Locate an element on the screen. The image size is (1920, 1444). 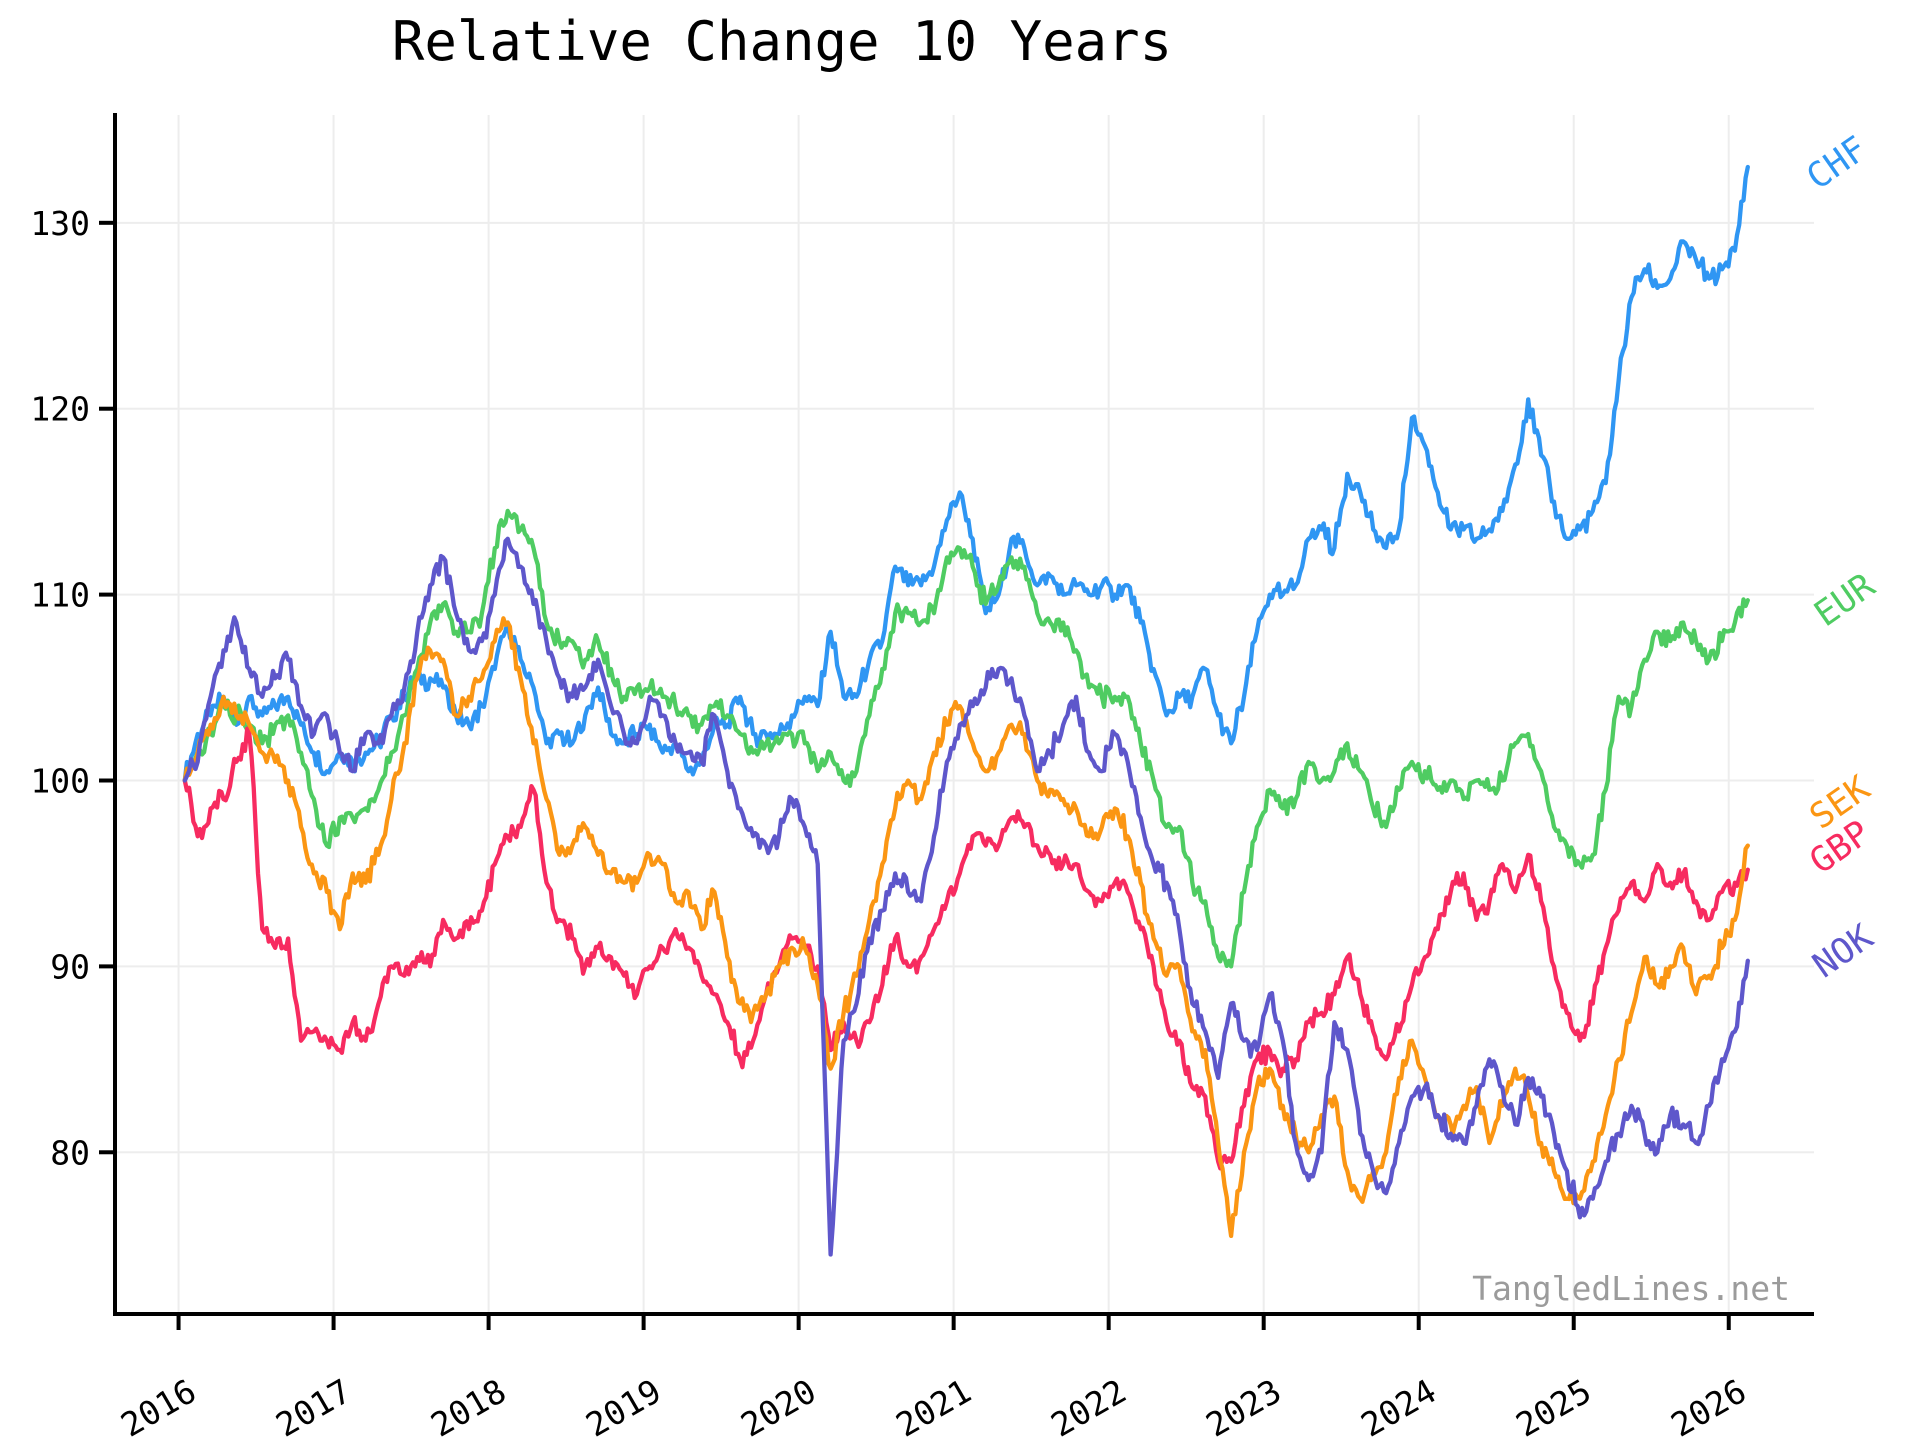
x-tick-label: 2020 is located at coordinates (778, 1405).